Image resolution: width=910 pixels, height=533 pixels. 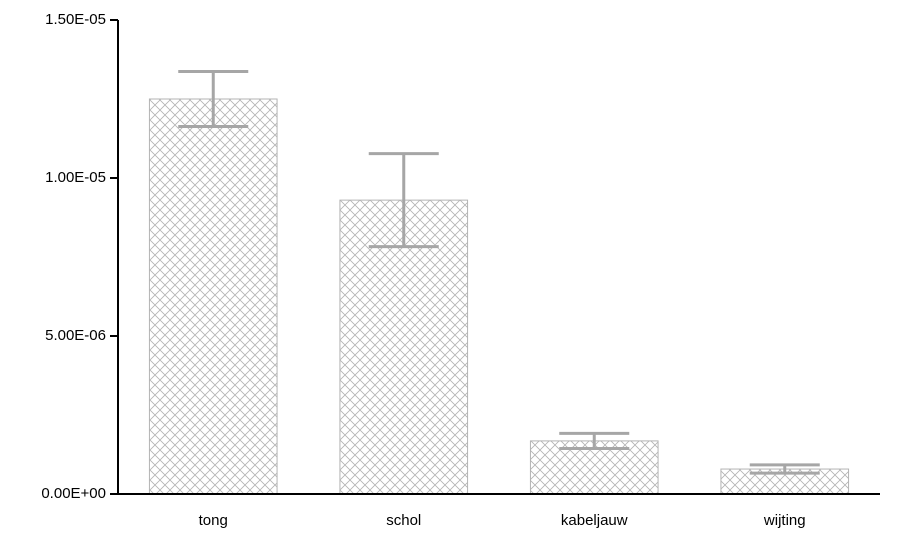 What do you see at coordinates (403, 520) in the screenshot?
I see `x-tick-label: schol` at bounding box center [403, 520].